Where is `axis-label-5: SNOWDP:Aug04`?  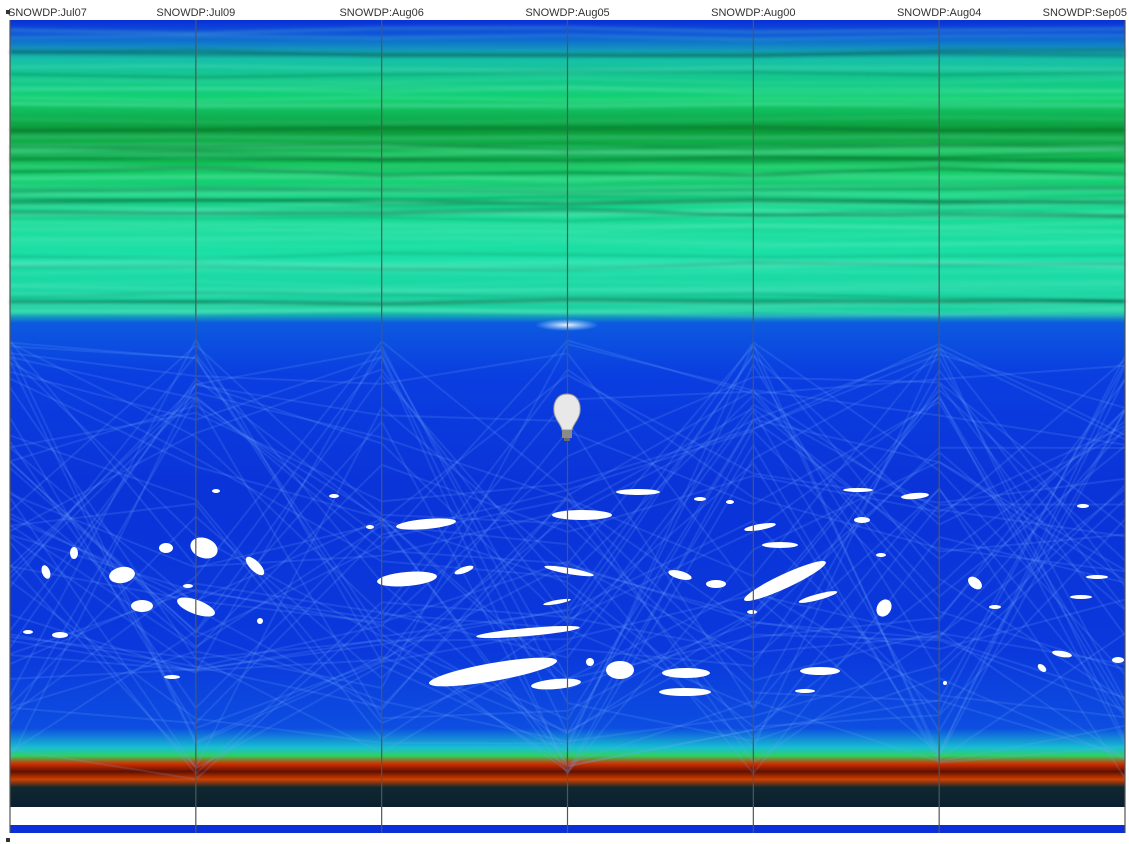
axis-label-5: SNOWDP:Aug04 is located at coordinates (939, 13).